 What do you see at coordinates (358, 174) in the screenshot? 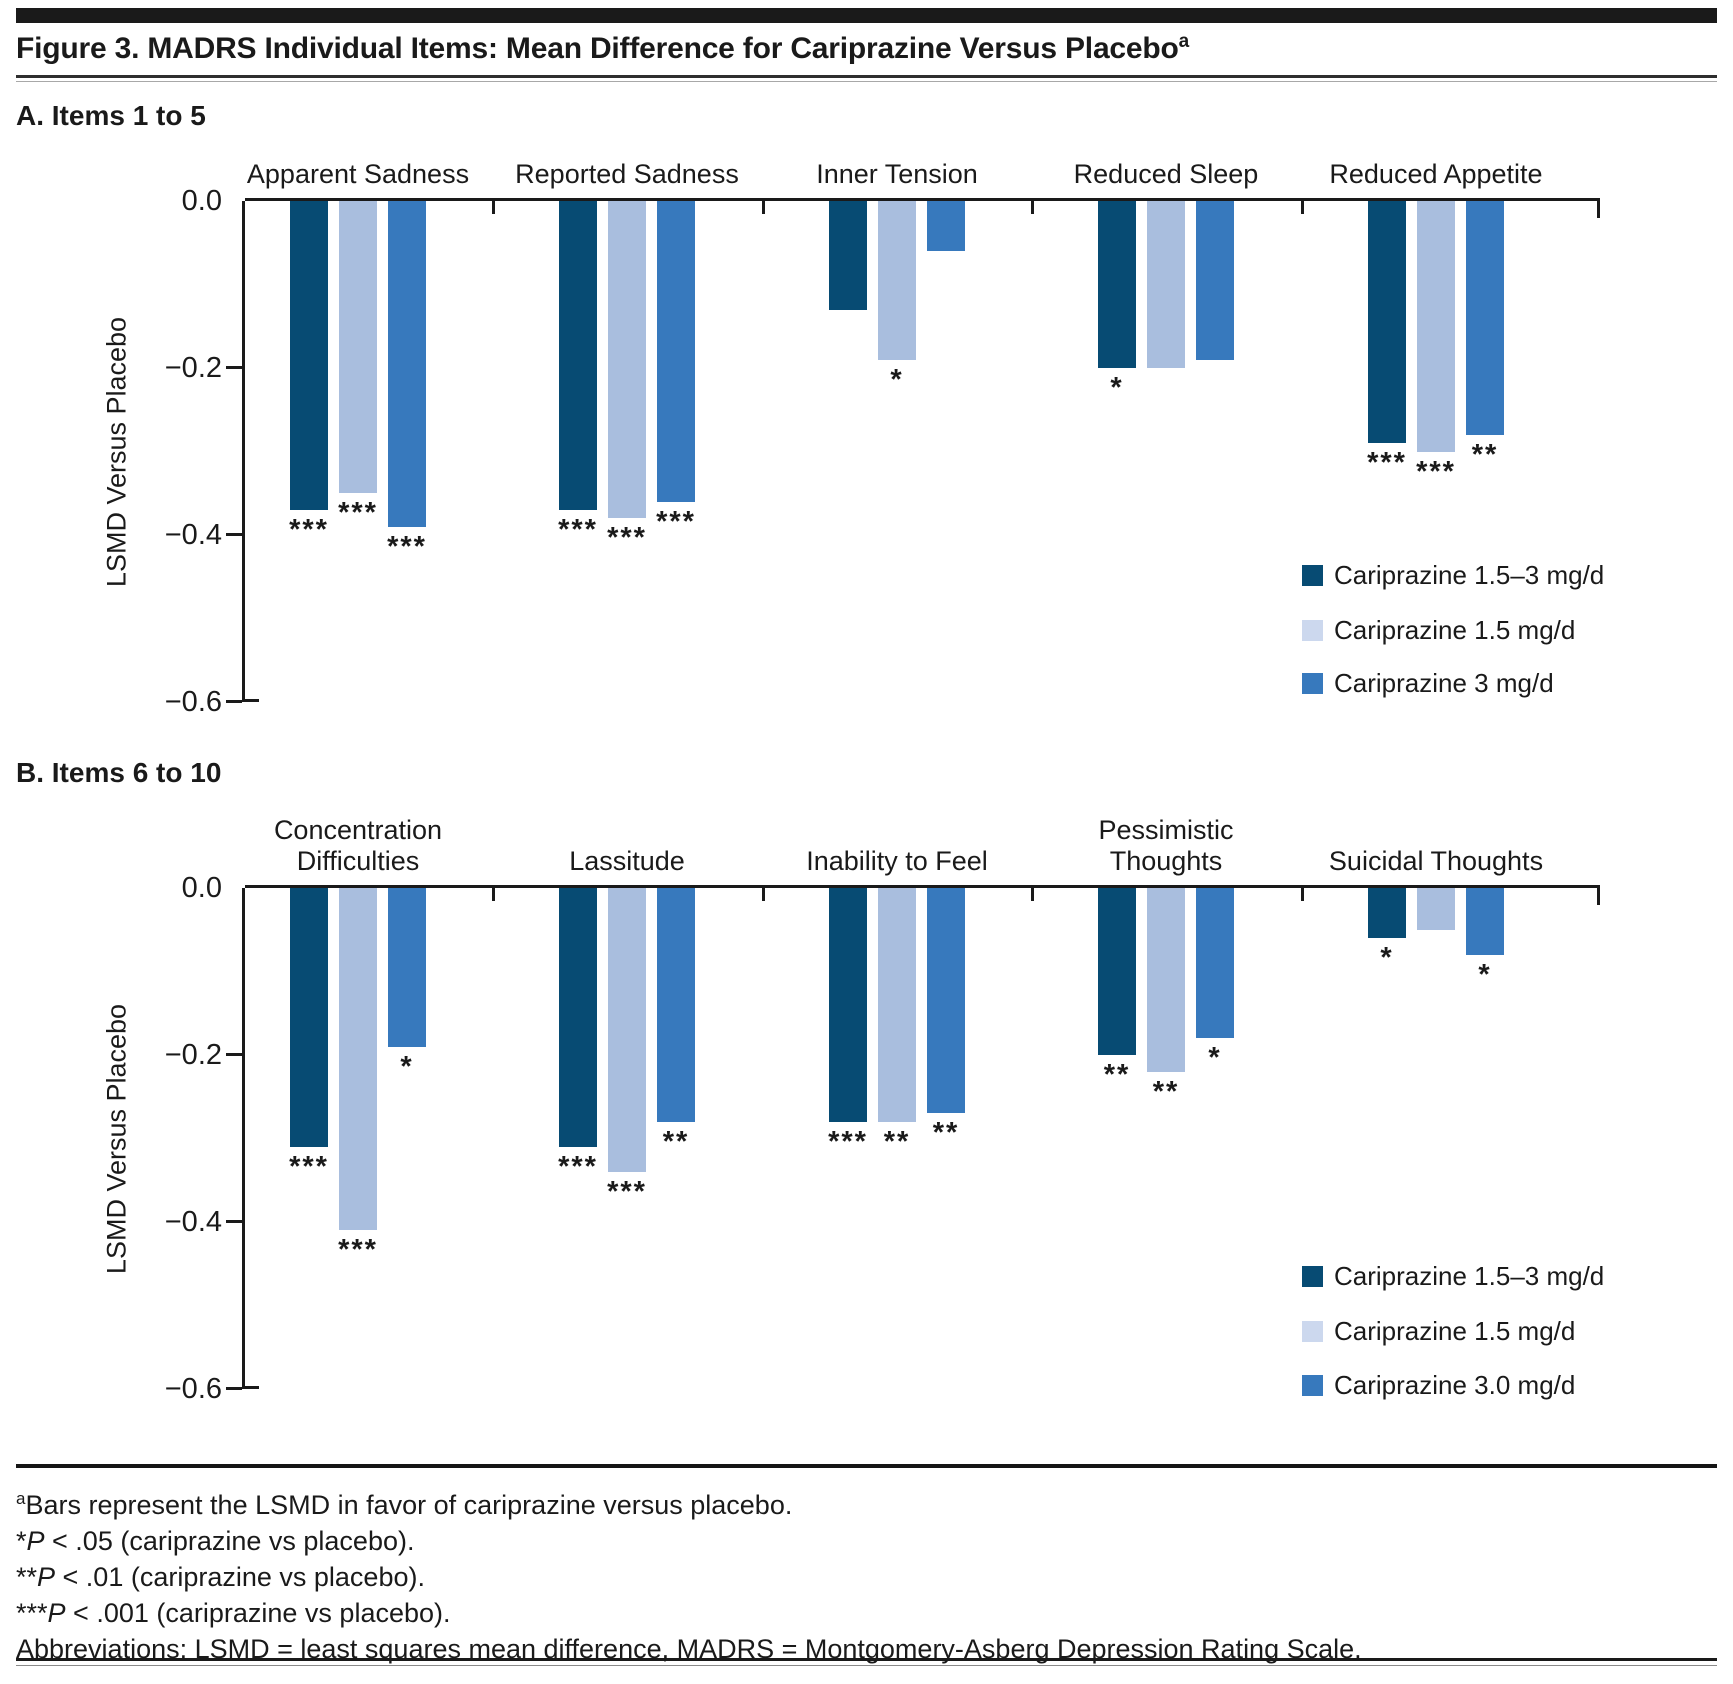
I see `group-title: Apparent Sadness` at bounding box center [358, 174].